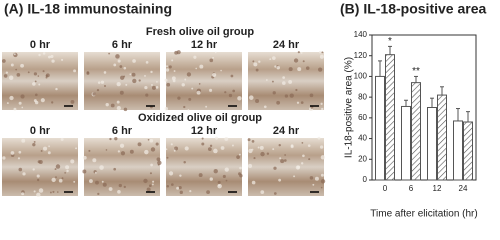 This screenshot has width=500, height=240. What do you see at coordinates (40, 45) in the screenshot?
I see `time-label: 0 hr` at bounding box center [40, 45].